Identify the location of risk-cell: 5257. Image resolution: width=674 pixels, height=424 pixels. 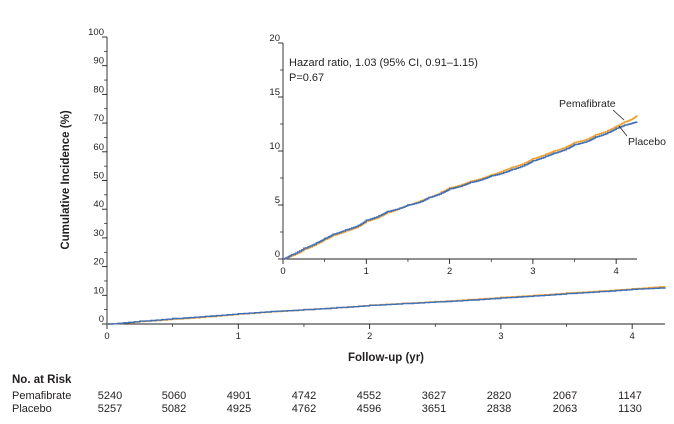
(110, 409).